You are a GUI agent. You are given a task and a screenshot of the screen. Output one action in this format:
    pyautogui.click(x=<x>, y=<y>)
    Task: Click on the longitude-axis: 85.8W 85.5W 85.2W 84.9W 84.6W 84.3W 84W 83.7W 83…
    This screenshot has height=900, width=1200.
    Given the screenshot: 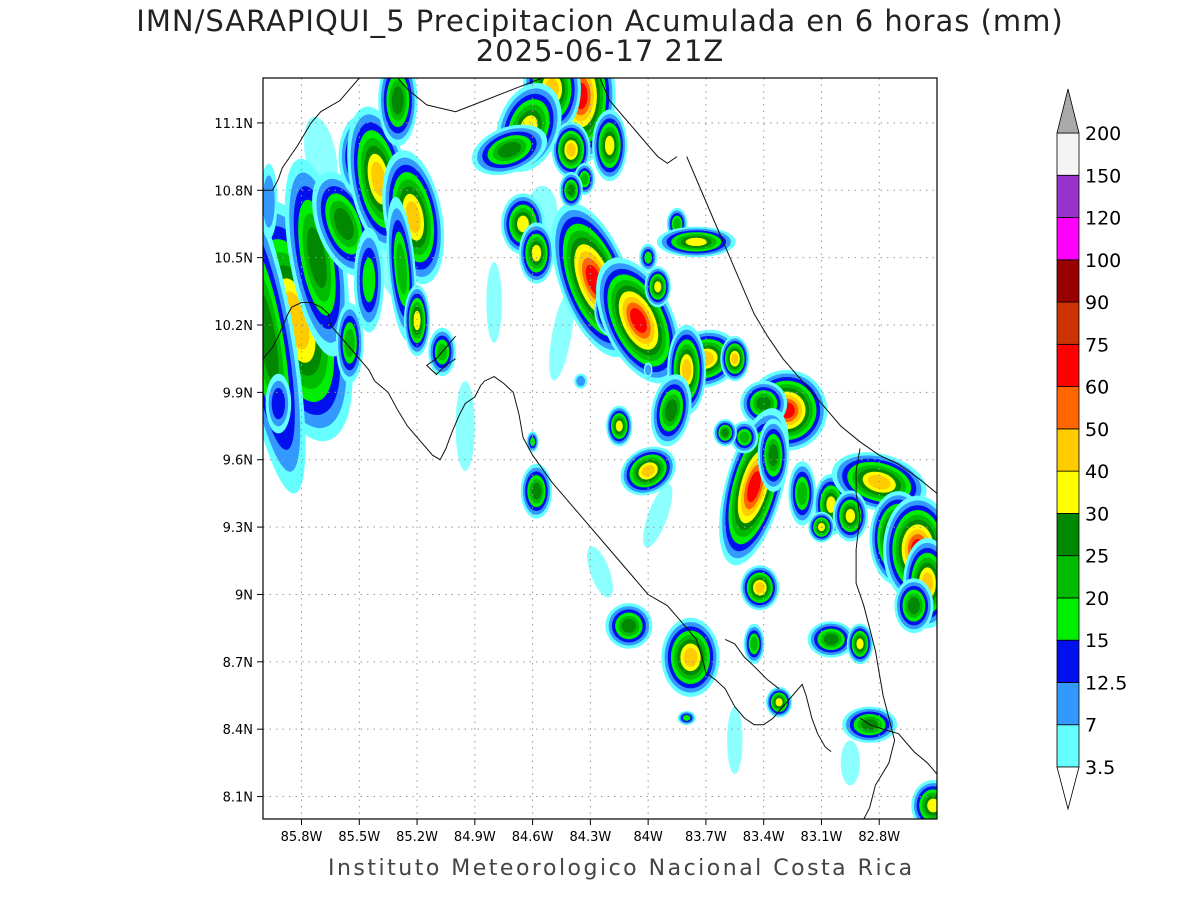 What is the action you would take?
    pyautogui.click(x=590, y=832)
    